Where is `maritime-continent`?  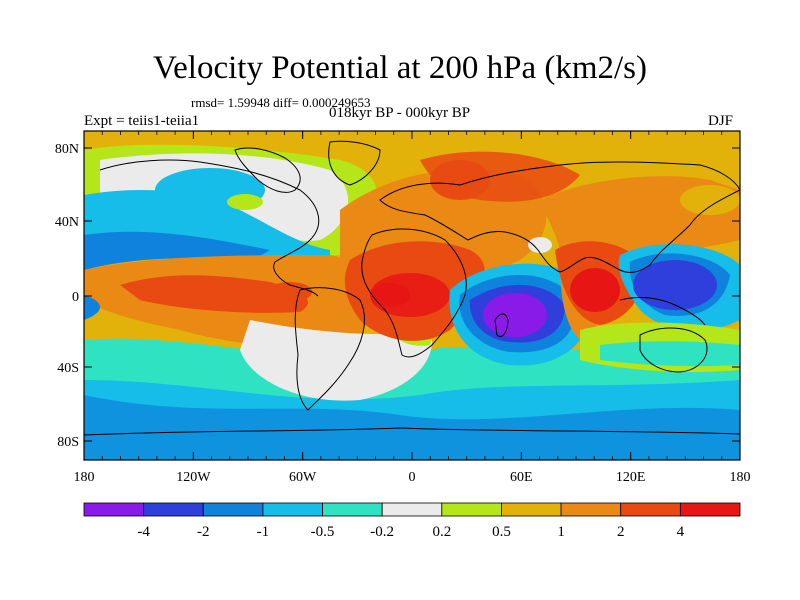 maritime-continent is located at coordinates (662, 311).